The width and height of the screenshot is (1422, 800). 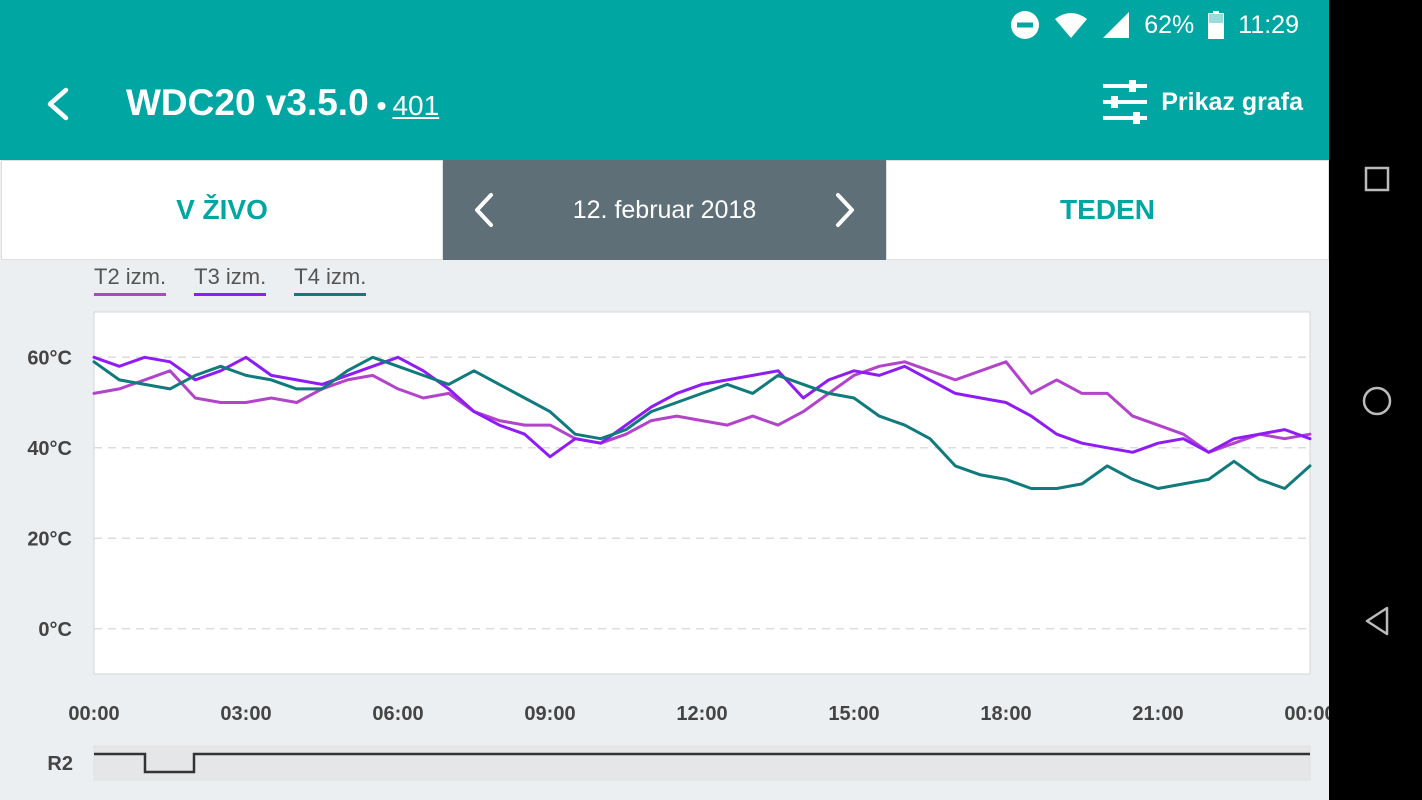 I want to click on series-line-t4, so click(x=702, y=422).